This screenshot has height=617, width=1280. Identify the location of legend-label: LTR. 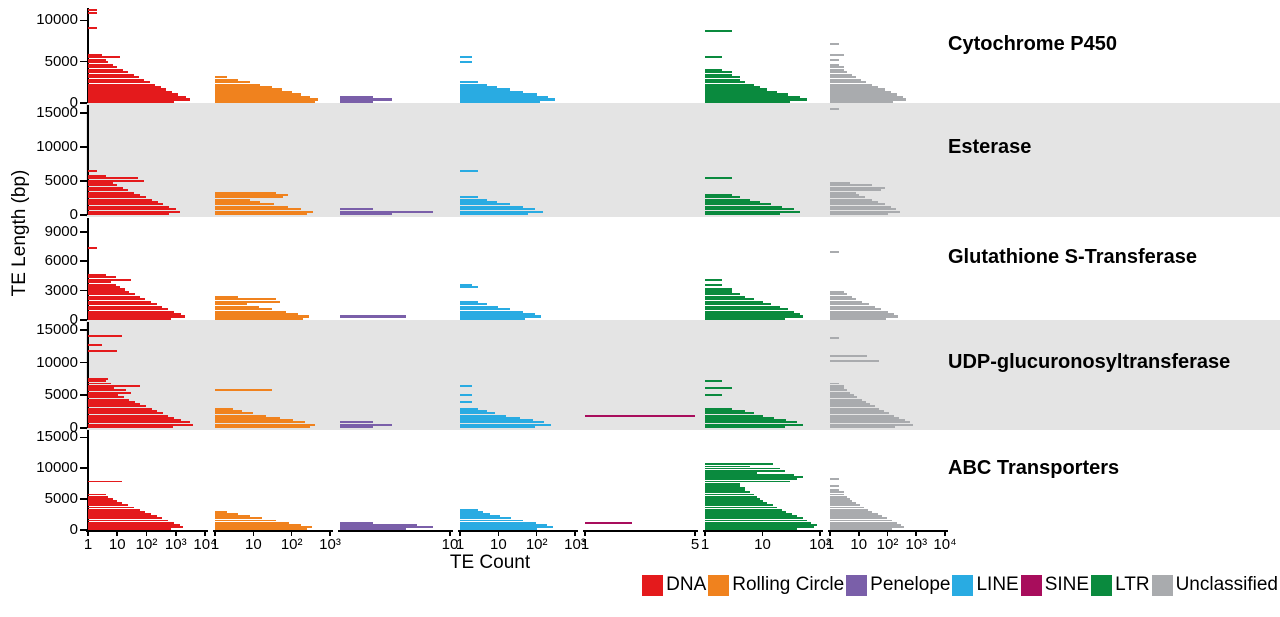
(1132, 584).